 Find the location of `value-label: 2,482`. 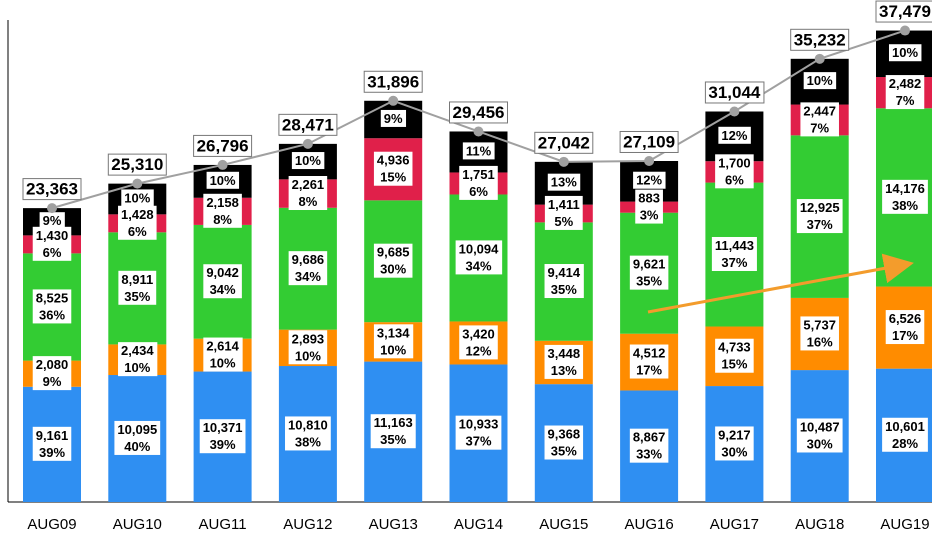

value-label: 2,482 is located at coordinates (905, 83).